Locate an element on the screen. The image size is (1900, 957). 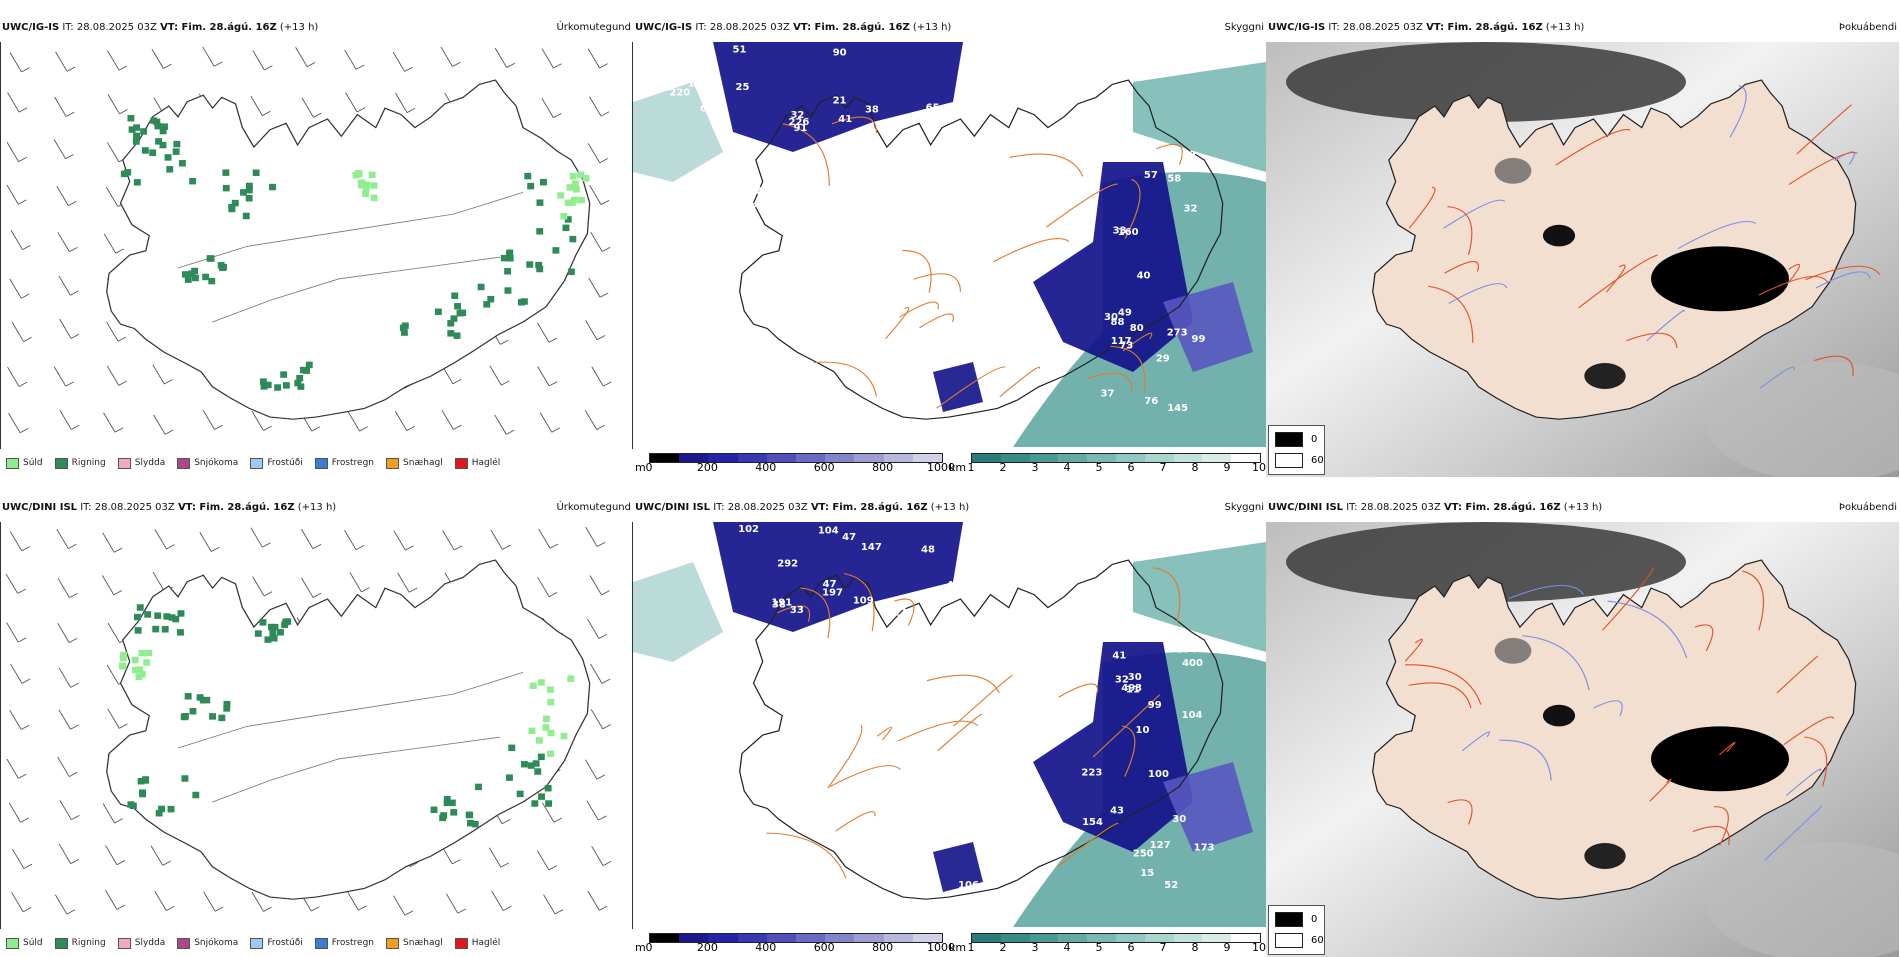
visibility-label: 57 is located at coordinates (1151, 175).